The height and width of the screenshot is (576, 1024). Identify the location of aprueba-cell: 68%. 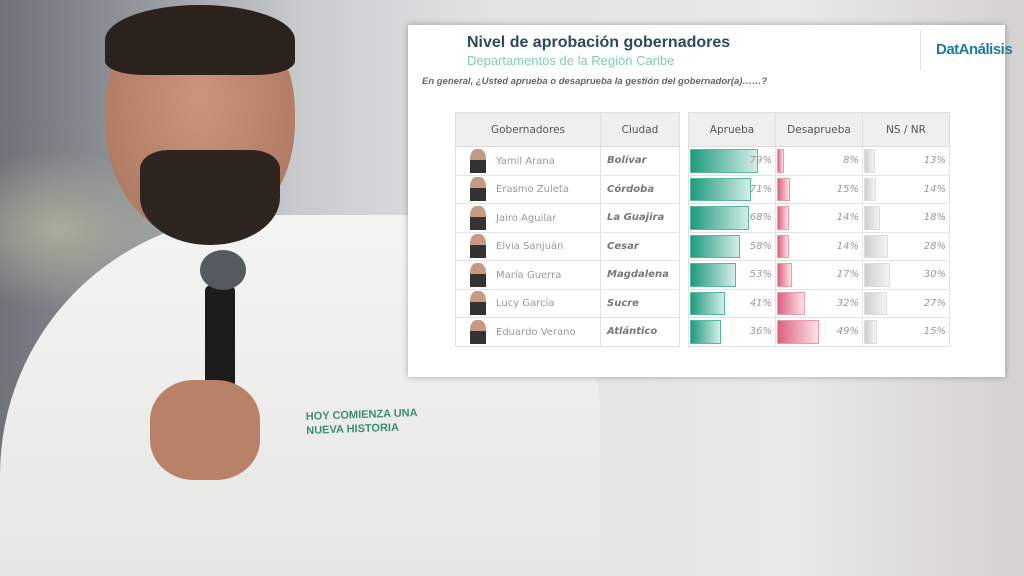
(732, 218).